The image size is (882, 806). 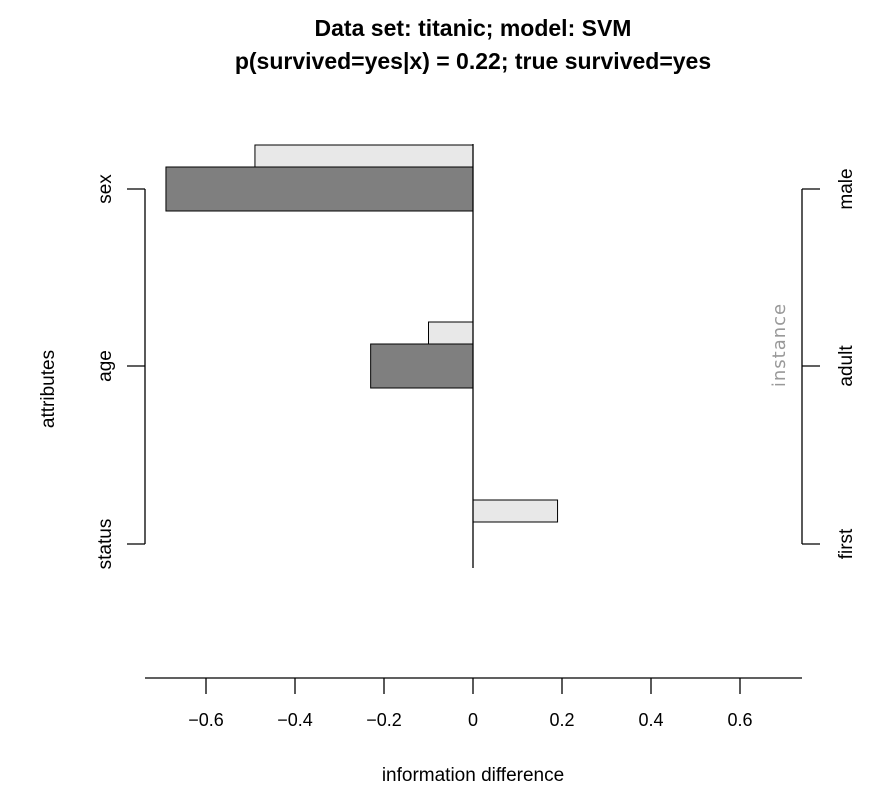 What do you see at coordinates (846, 366) in the screenshot?
I see `instance-value-adult: adult` at bounding box center [846, 366].